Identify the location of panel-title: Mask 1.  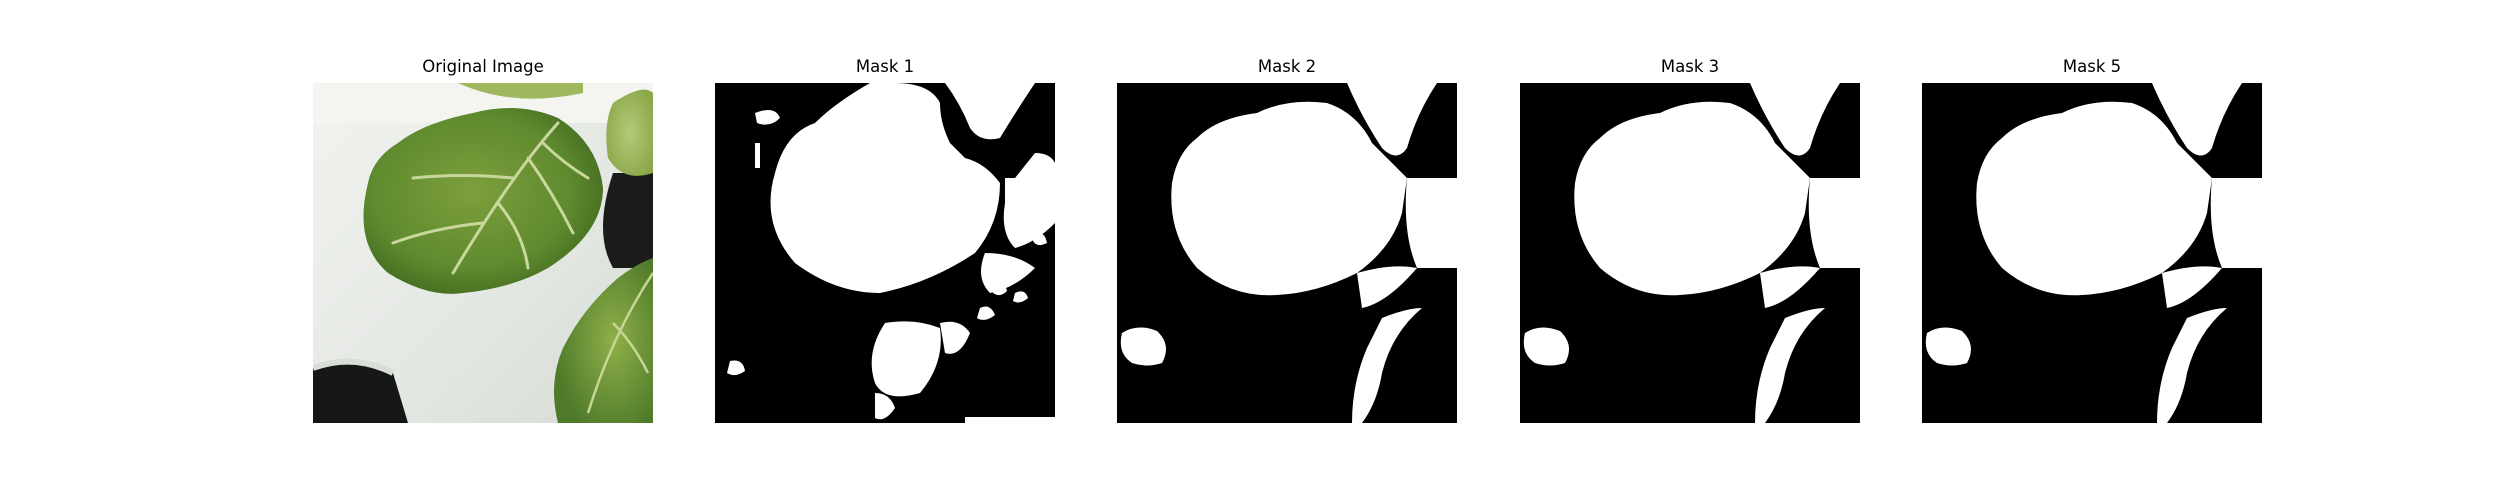
(885, 66).